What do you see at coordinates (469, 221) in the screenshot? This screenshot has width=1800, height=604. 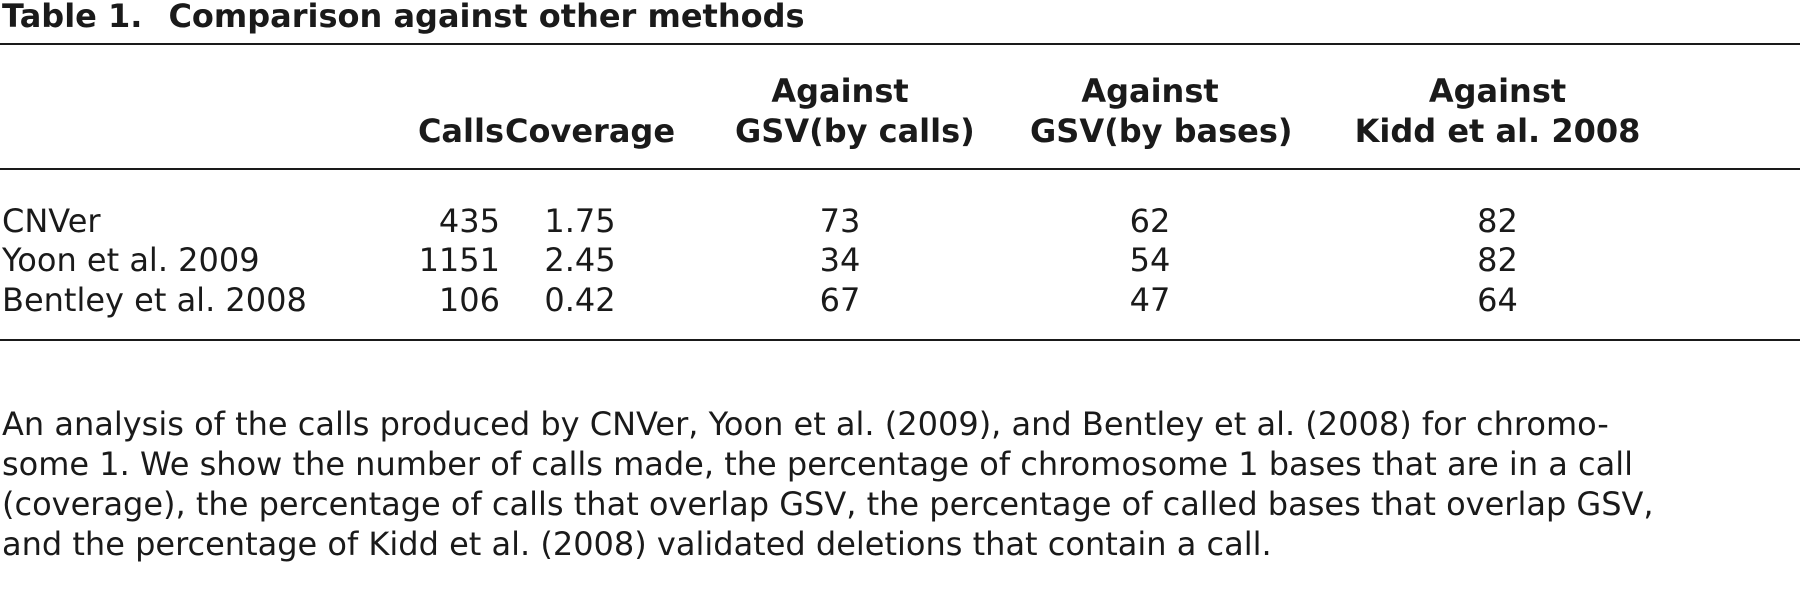 I see `cell-calls: 435` at bounding box center [469, 221].